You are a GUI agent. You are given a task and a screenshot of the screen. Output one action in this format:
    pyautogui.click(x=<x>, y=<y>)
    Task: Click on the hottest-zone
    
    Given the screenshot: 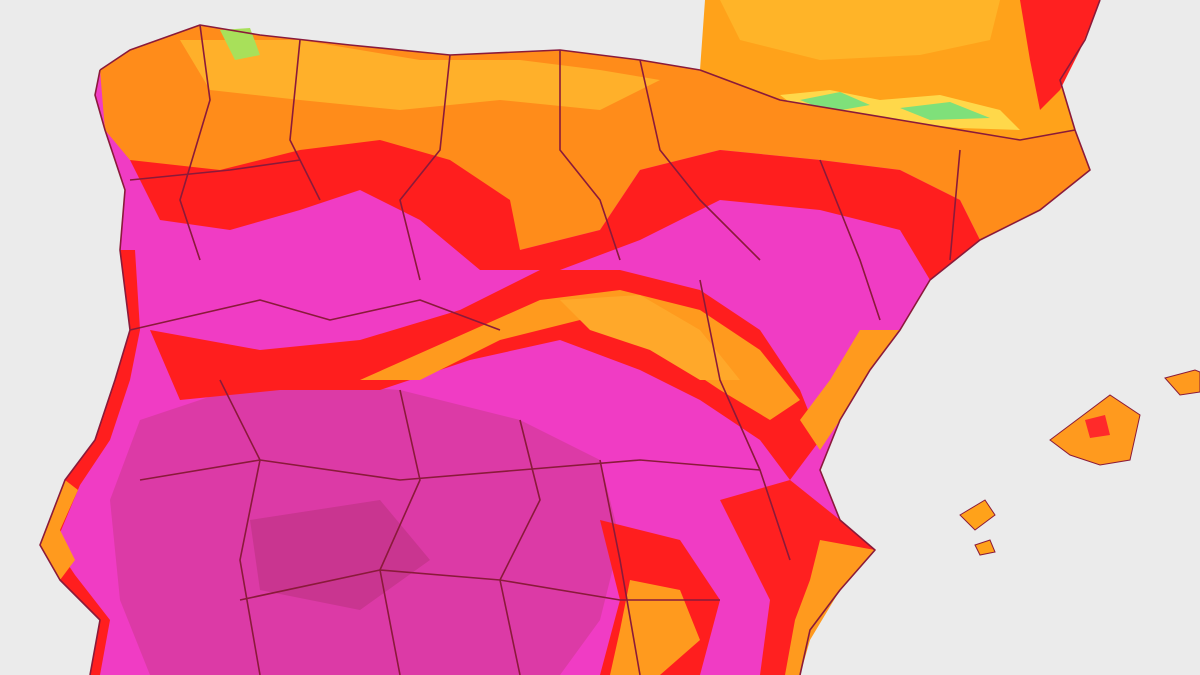 What is the action you would take?
    pyautogui.click(x=340, y=555)
    